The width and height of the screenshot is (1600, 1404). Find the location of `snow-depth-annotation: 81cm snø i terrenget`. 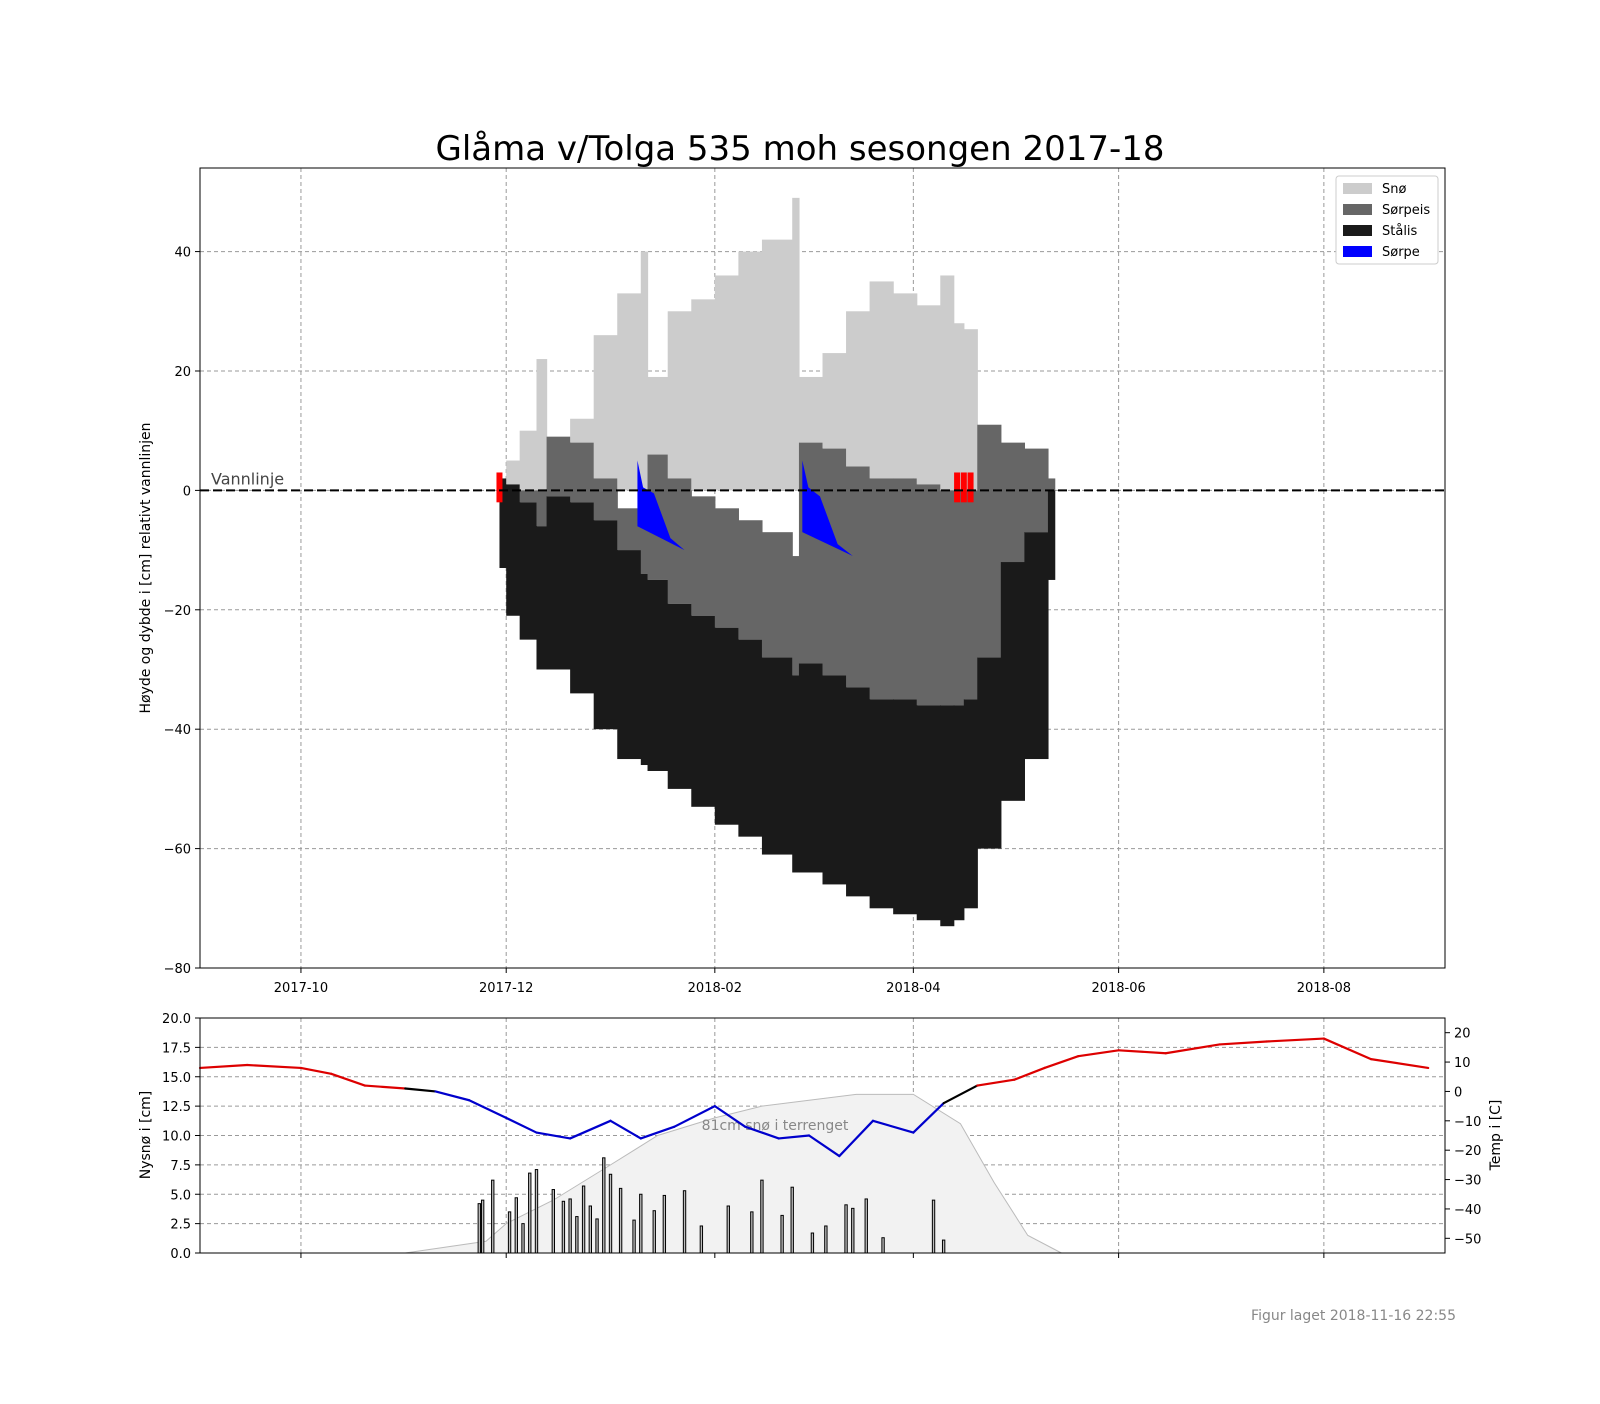

snow-depth-annotation: 81cm snø i terrenget is located at coordinates (775, 1126).